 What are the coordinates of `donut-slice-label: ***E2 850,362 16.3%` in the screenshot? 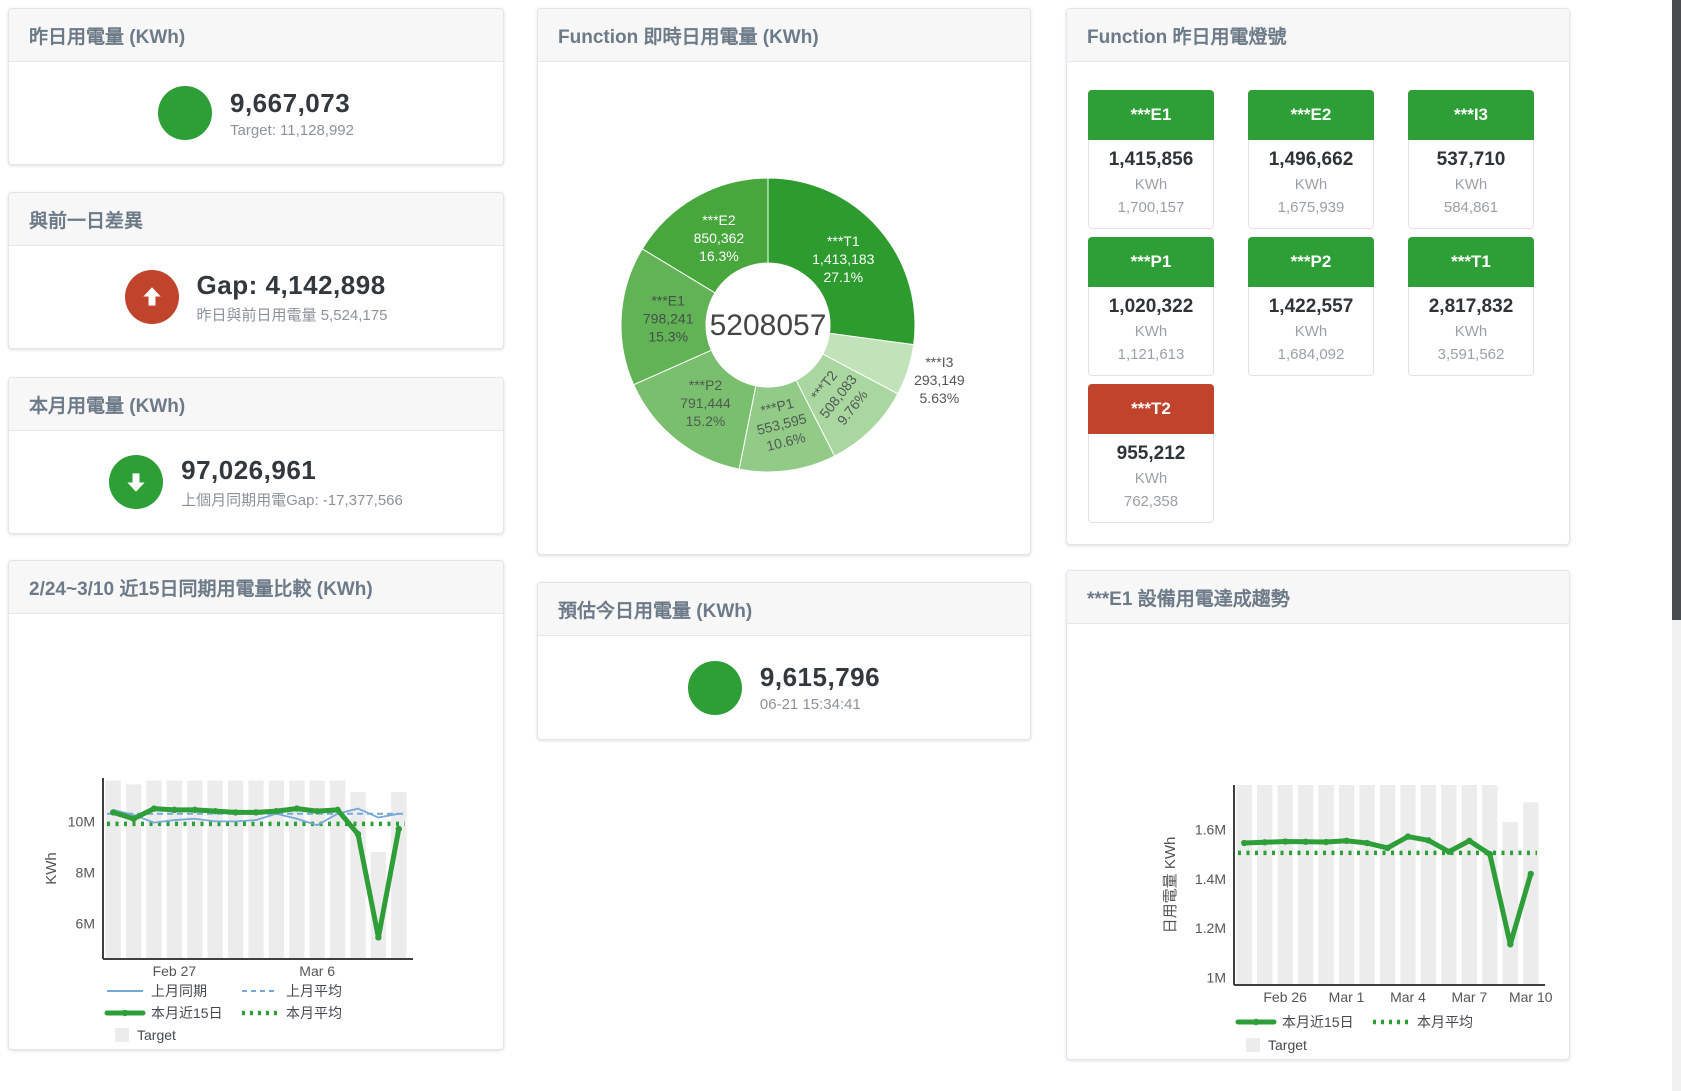 It's located at (719, 238).